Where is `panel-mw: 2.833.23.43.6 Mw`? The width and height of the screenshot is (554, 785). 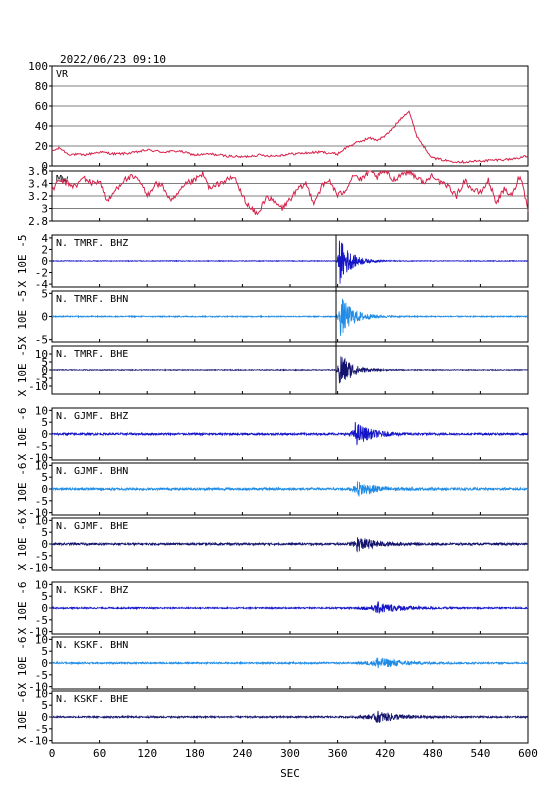
panel-mw: 2.833.23.43.6 Mw is located at coordinates (278, 196).